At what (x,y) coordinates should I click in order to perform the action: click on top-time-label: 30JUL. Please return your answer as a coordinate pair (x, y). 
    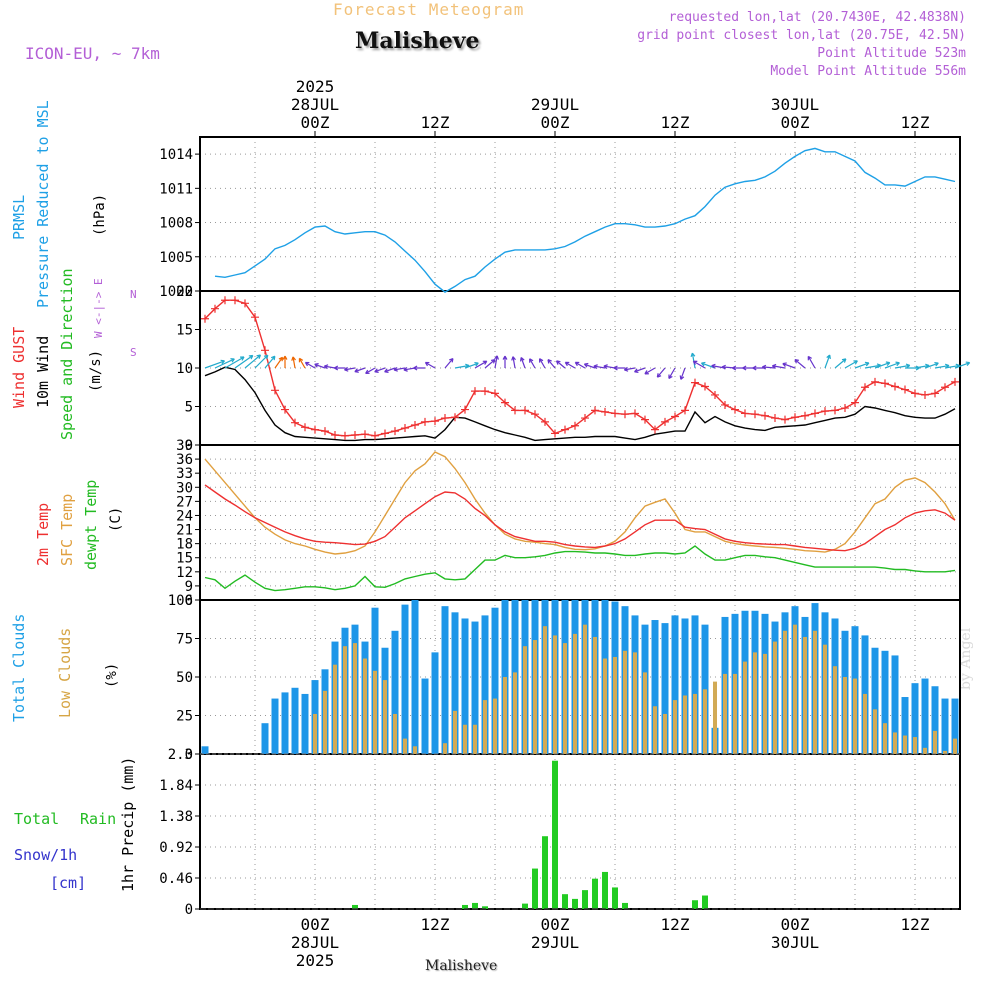
    Looking at the image, I should click on (795, 104).